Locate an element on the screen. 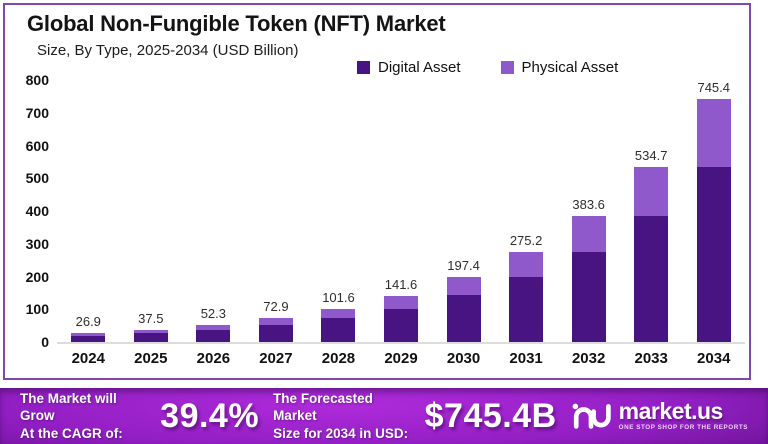 This screenshot has height=444, width=768. forecast-value: $745.4B is located at coordinates (490, 415).